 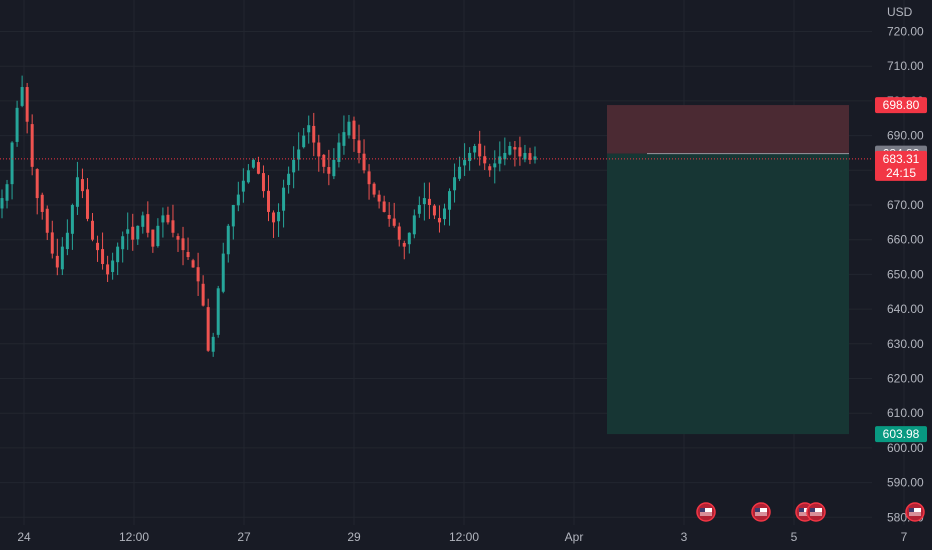 I want to click on currency-label: USD, so click(x=900, y=12).